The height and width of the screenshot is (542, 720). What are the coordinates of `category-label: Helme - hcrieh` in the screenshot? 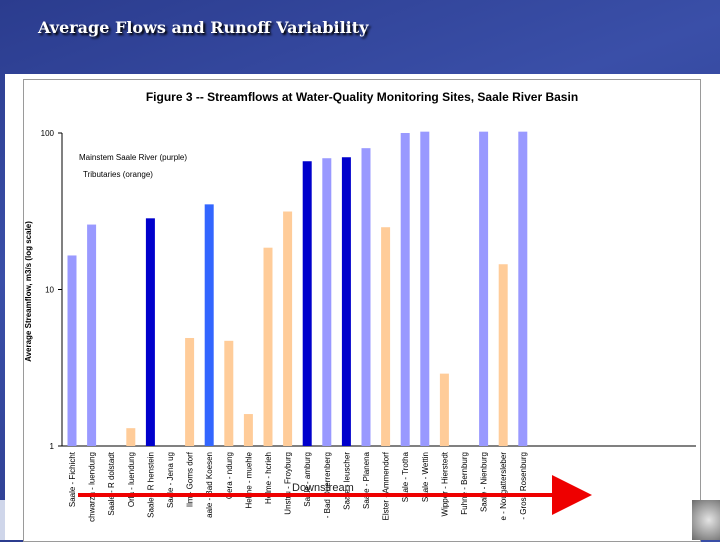 It's located at (268, 478).